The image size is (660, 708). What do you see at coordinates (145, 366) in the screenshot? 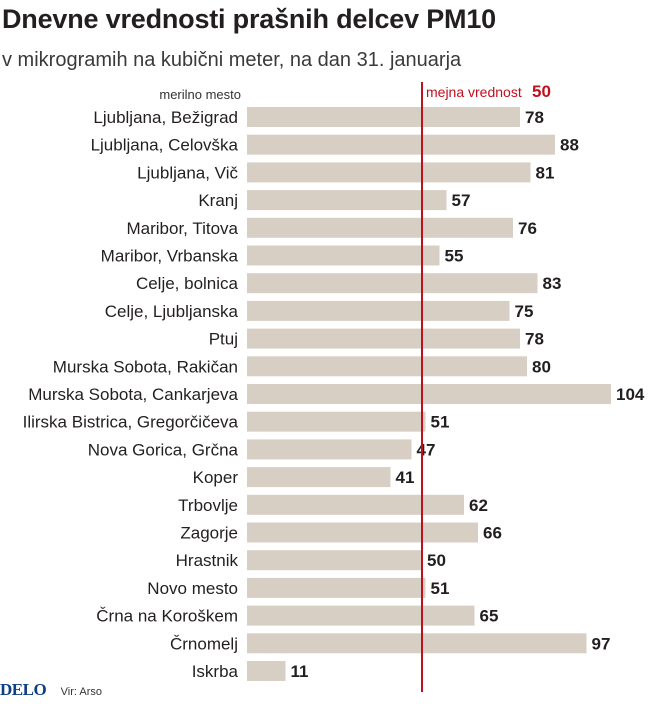
I see `category-label: Murska Sobota, Rakičan` at bounding box center [145, 366].